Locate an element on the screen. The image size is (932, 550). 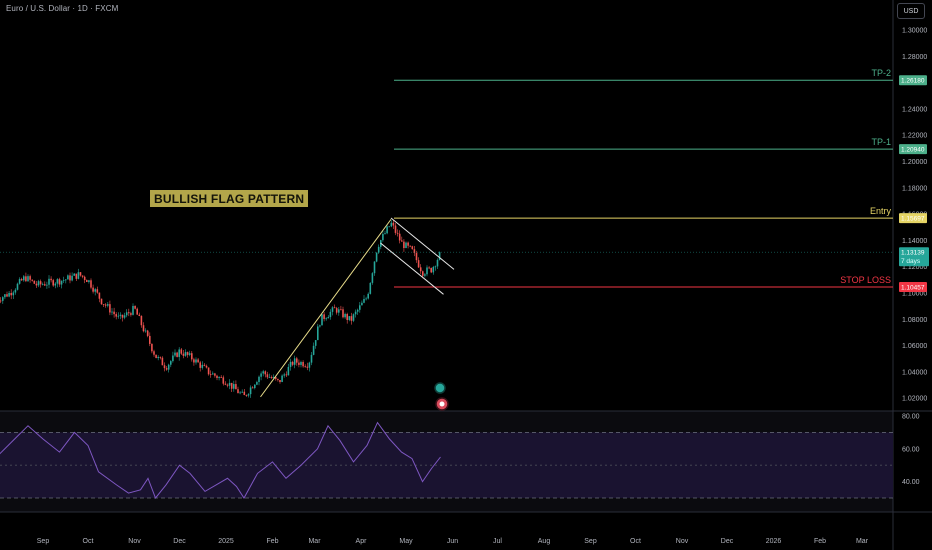
pattern-line-flag-upper is located at coordinates (422, 243).